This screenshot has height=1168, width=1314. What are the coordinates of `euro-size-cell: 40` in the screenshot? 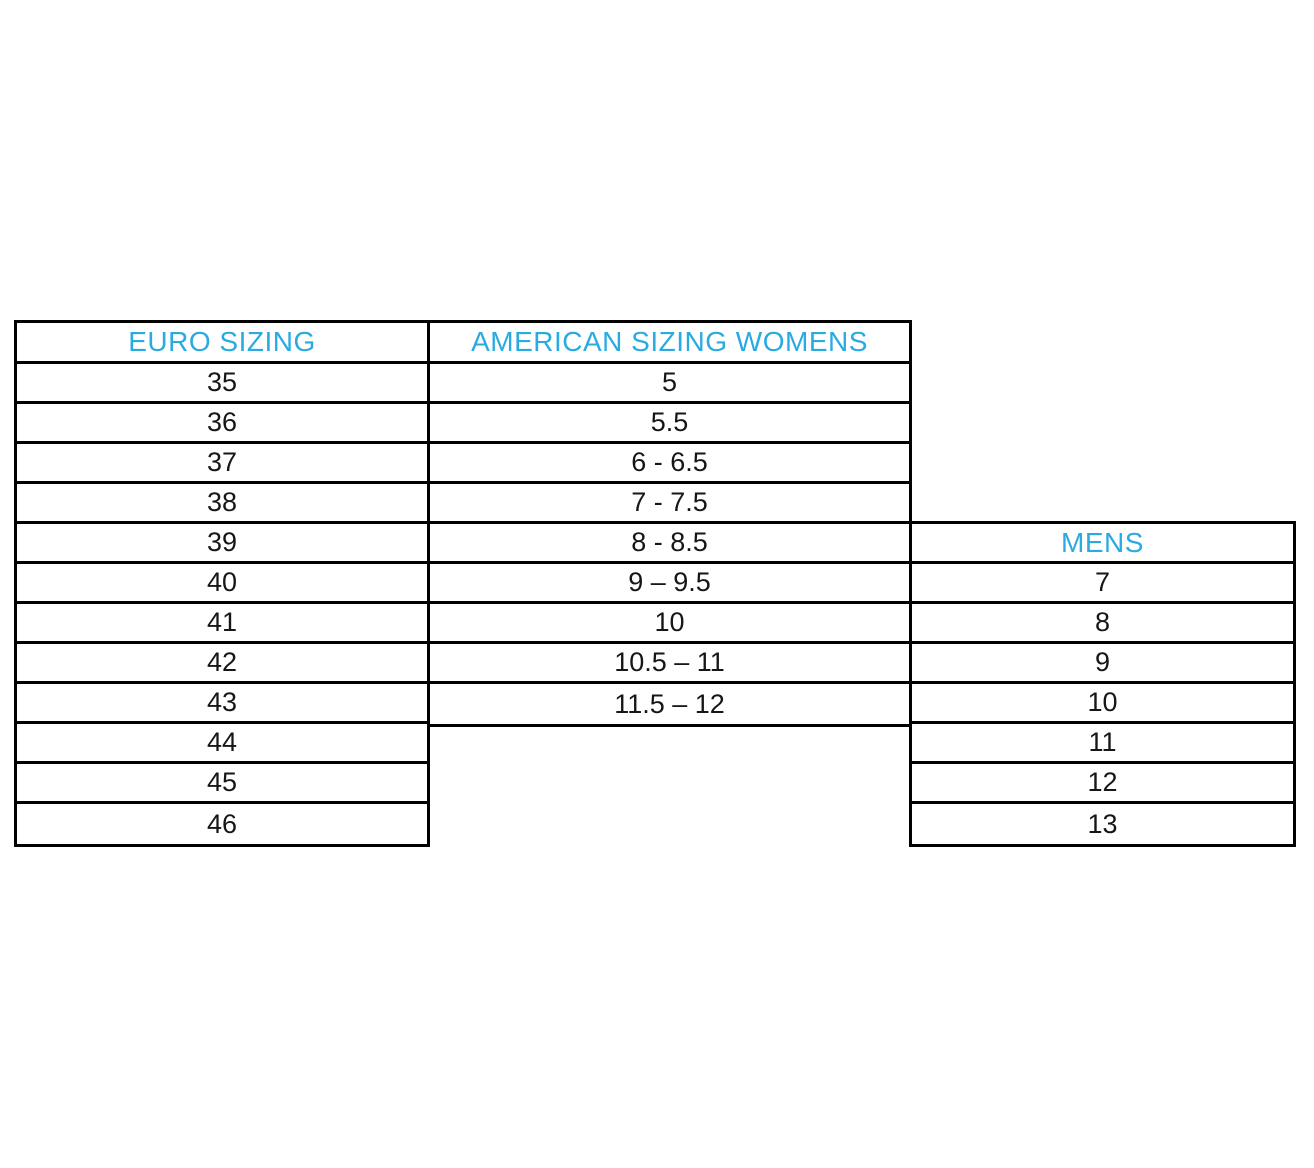 It's located at (222, 584).